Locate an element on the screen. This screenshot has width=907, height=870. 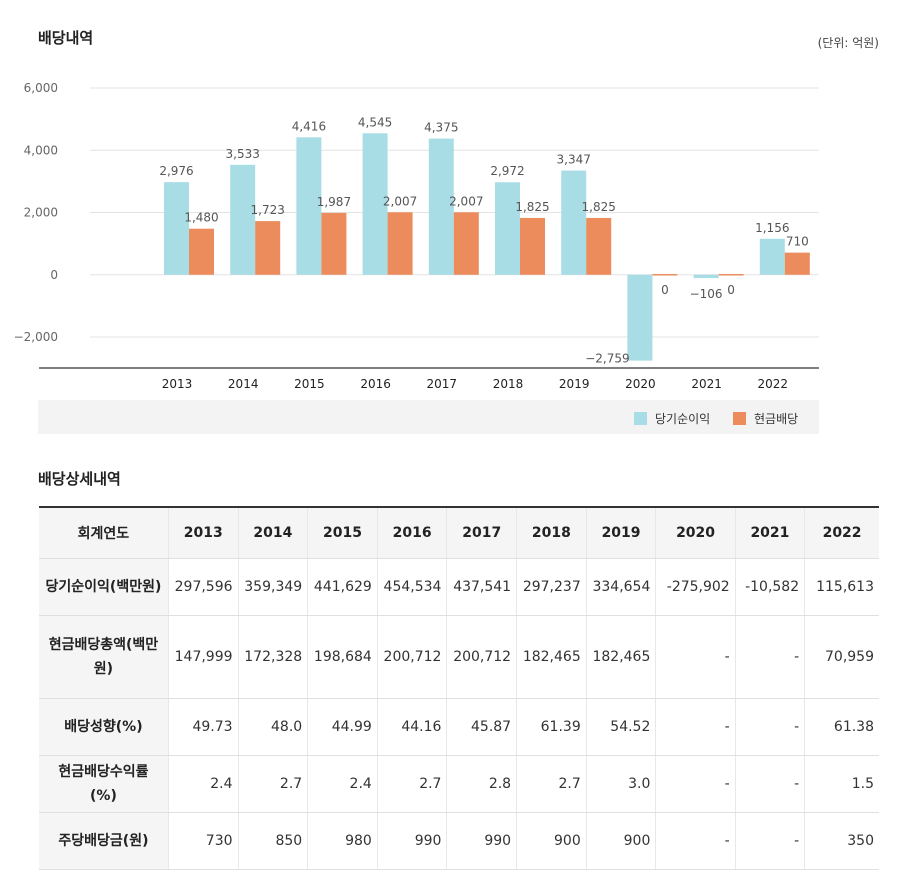
table-cell: 359,349 is located at coordinates (272, 587).